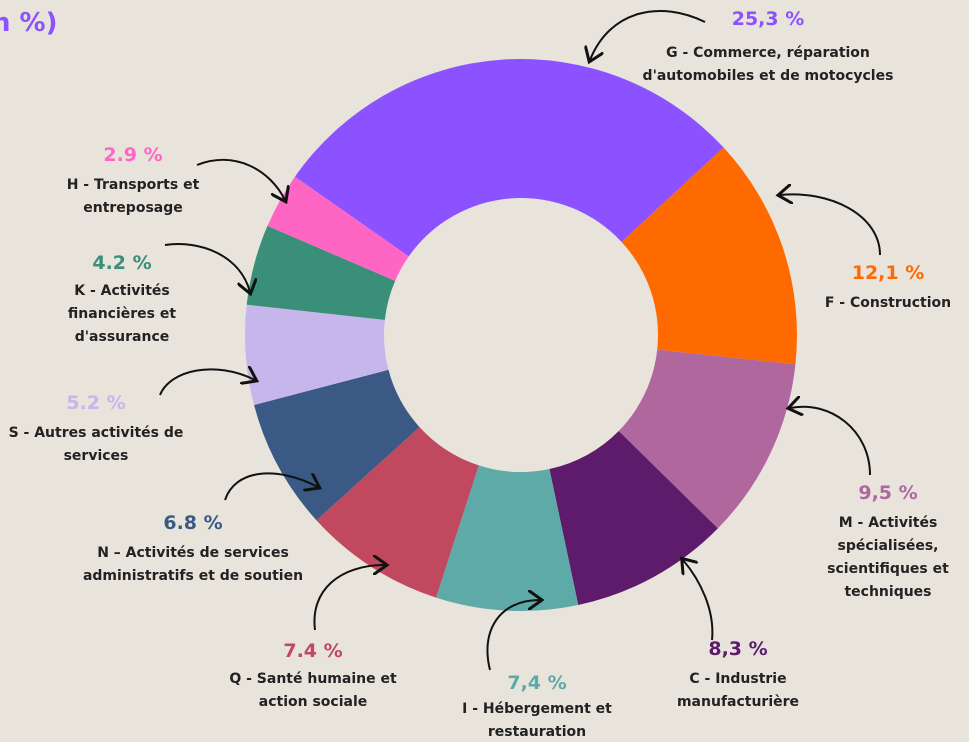 This screenshot has height=742, width=969. I want to click on value-label: 9,5 %, so click(888, 493).